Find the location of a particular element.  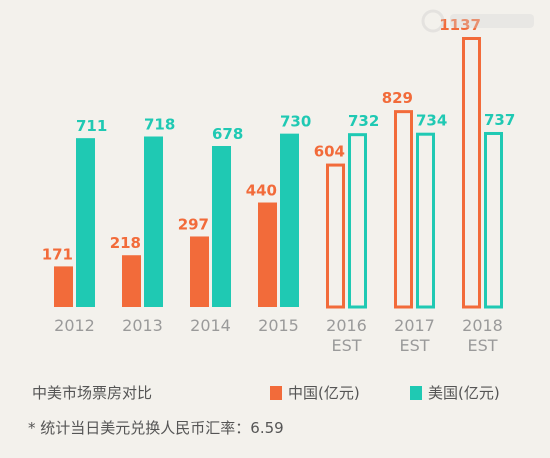

legend-swatch-china is located at coordinates (276, 392).